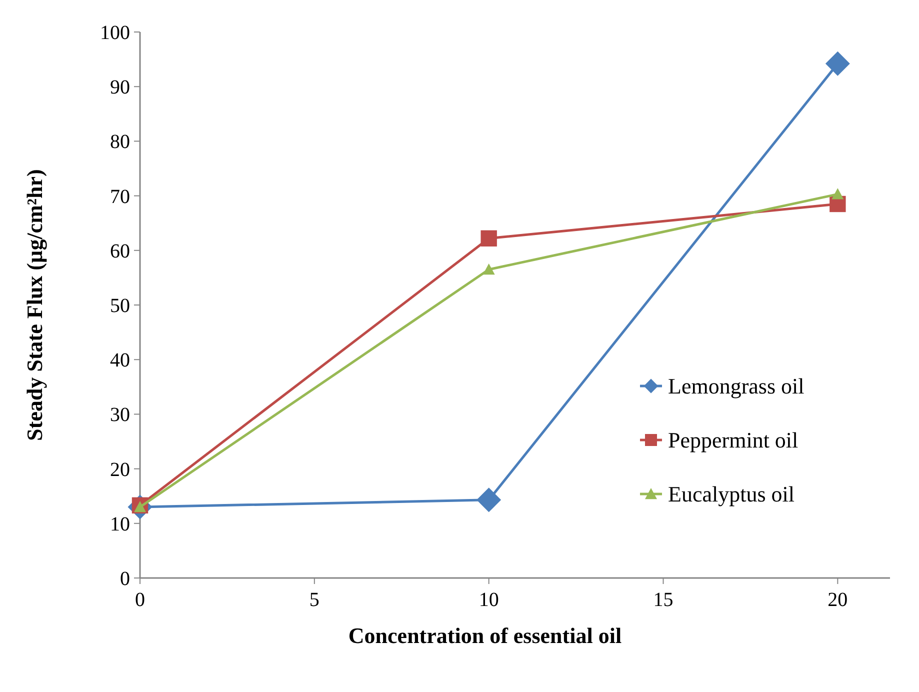  Describe the element at coordinates (485, 635) in the screenshot. I see `x-axis-title: Concentration of essential oil` at that location.